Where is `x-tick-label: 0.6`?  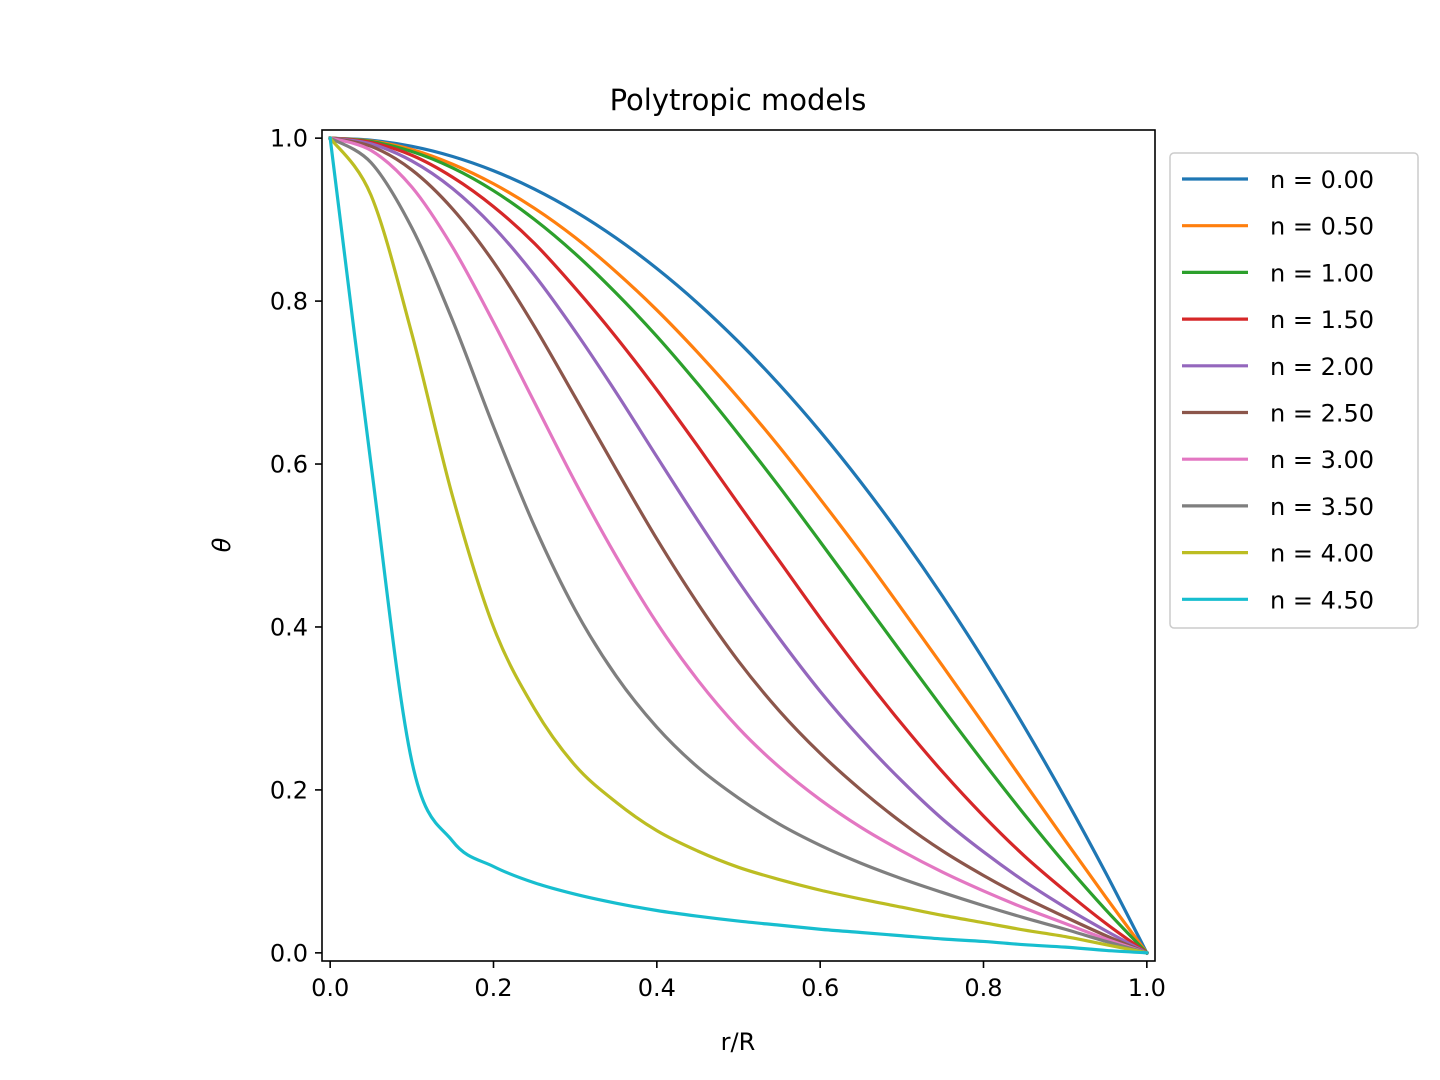 x-tick-label: 0.6 is located at coordinates (820, 988).